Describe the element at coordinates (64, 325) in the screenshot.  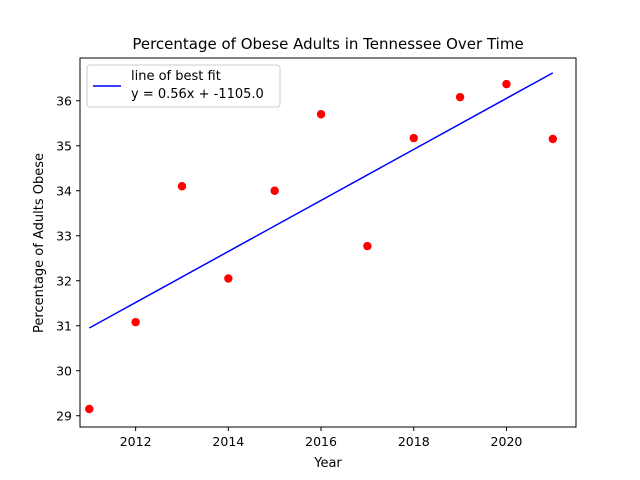
I see `y-tick-label: 31` at that location.